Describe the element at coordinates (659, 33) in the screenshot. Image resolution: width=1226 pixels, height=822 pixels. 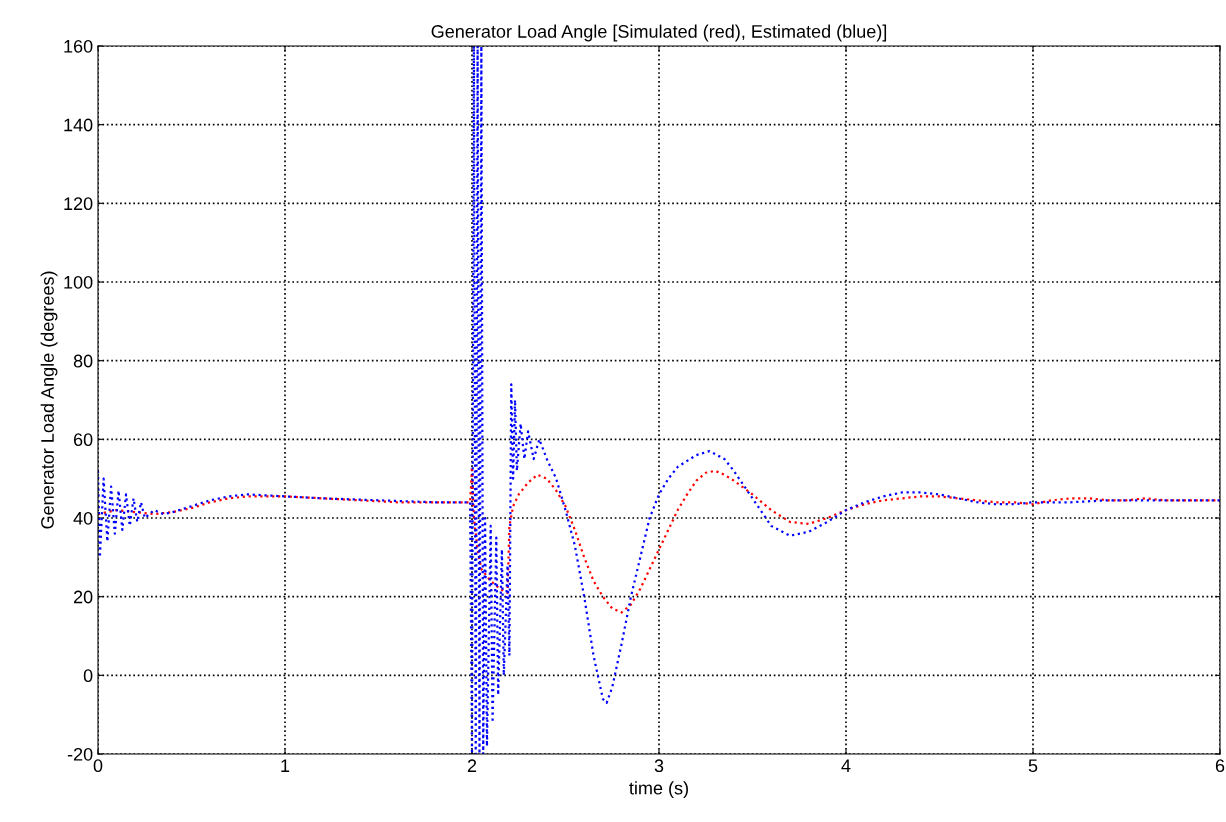
I see `chart-title: Generator Load Angle [Simulated (red), Estimated (blue)]` at that location.